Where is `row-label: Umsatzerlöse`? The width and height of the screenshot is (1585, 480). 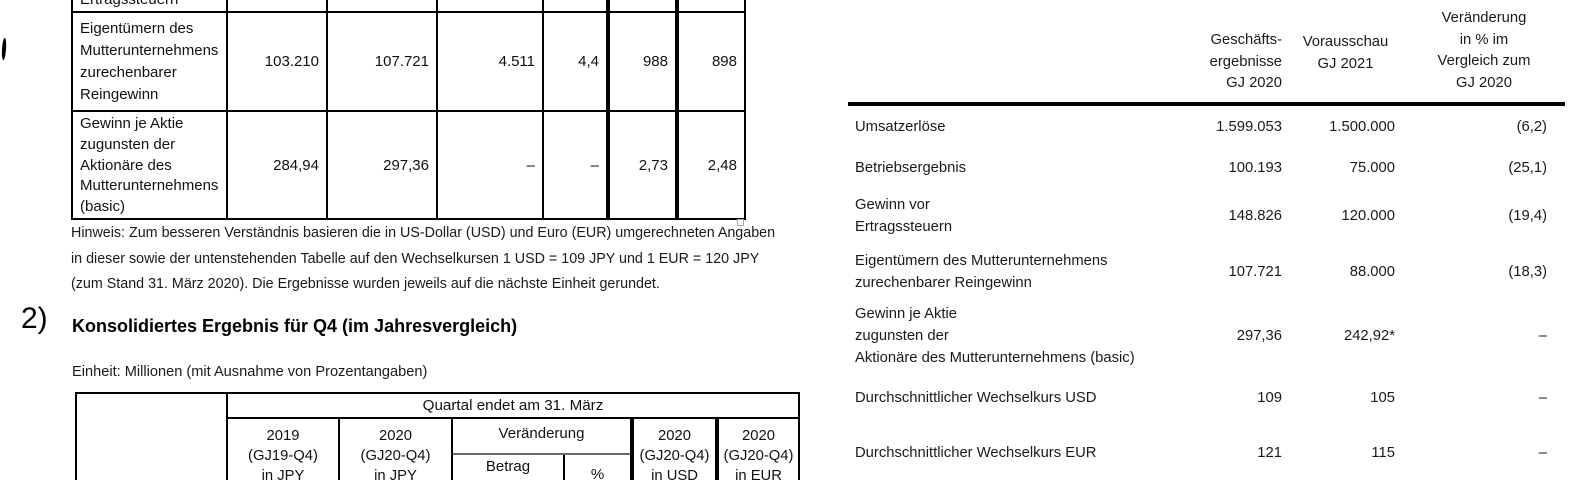
row-label: Umsatzerlöse is located at coordinates (900, 126).